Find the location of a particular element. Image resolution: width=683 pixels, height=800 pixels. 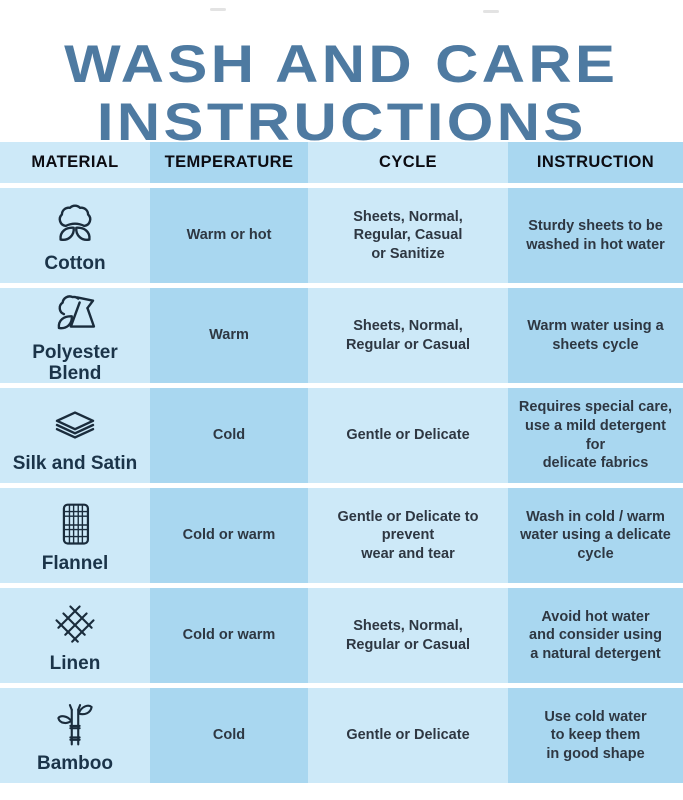

folded-silk-icon is located at coordinates (75, 425).